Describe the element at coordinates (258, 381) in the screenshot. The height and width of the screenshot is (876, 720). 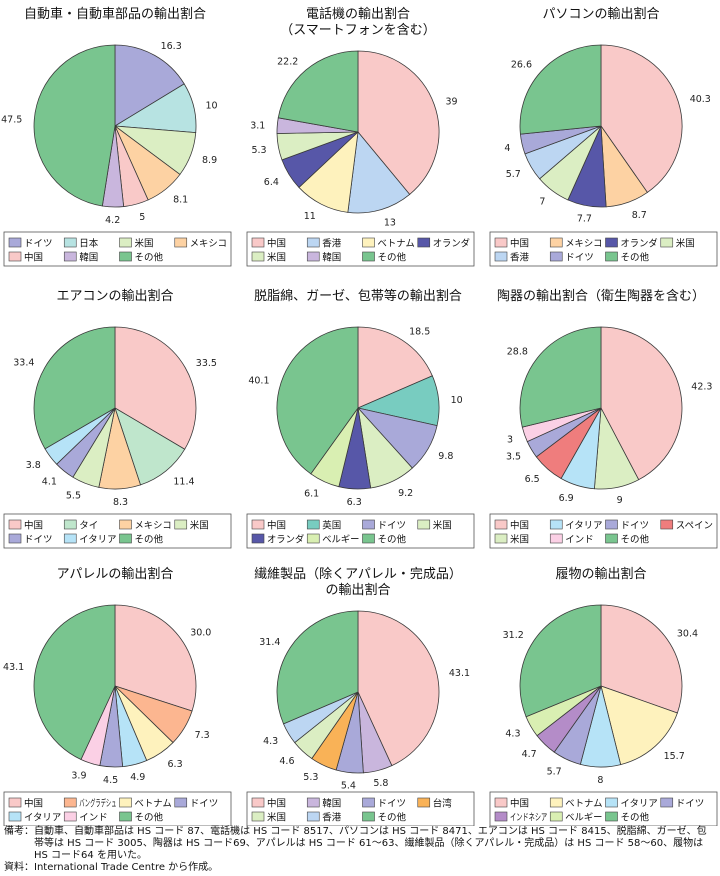
I see `data-label: 40.1` at that location.